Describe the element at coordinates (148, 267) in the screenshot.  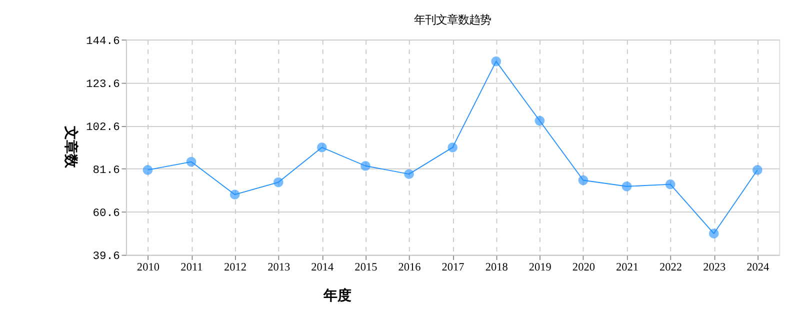
I see `x-tick-label: 2010` at that location.